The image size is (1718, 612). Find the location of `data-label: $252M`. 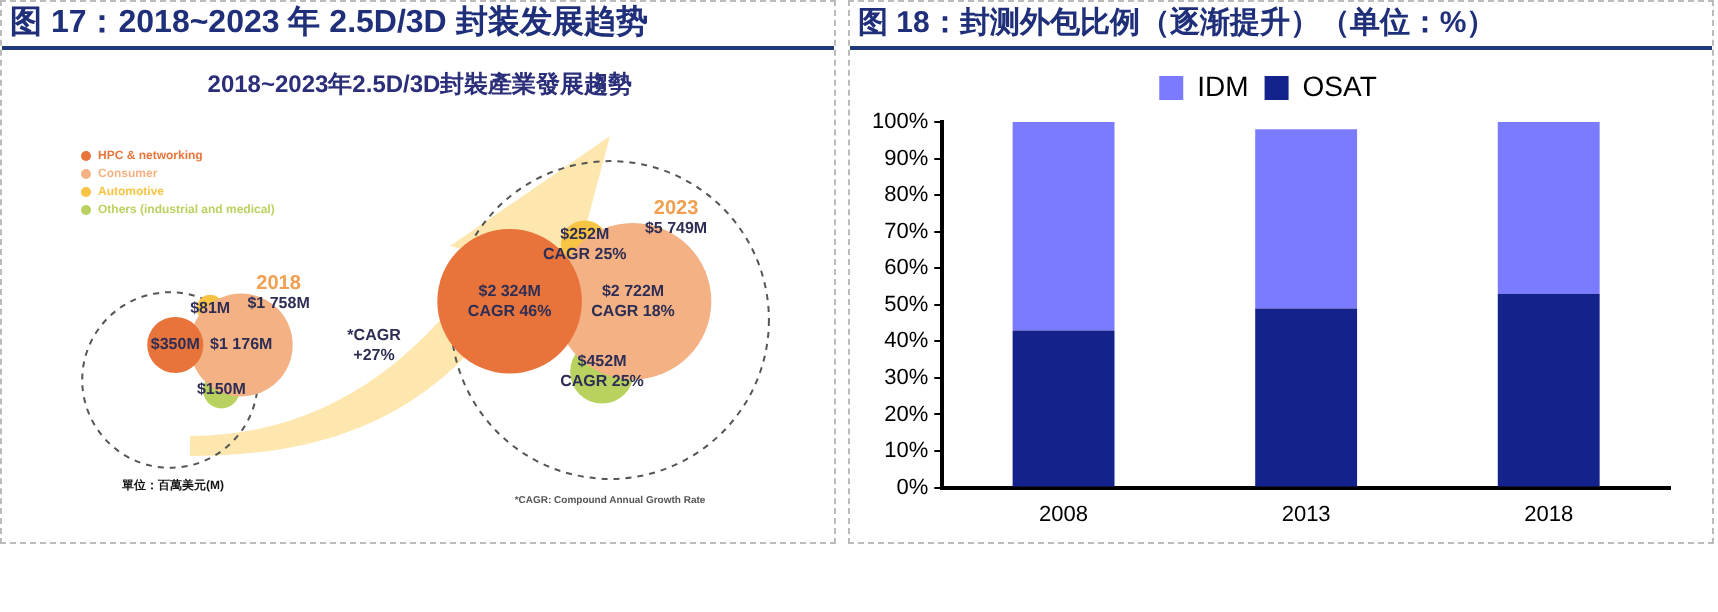

data-label: $252M is located at coordinates (585, 233).